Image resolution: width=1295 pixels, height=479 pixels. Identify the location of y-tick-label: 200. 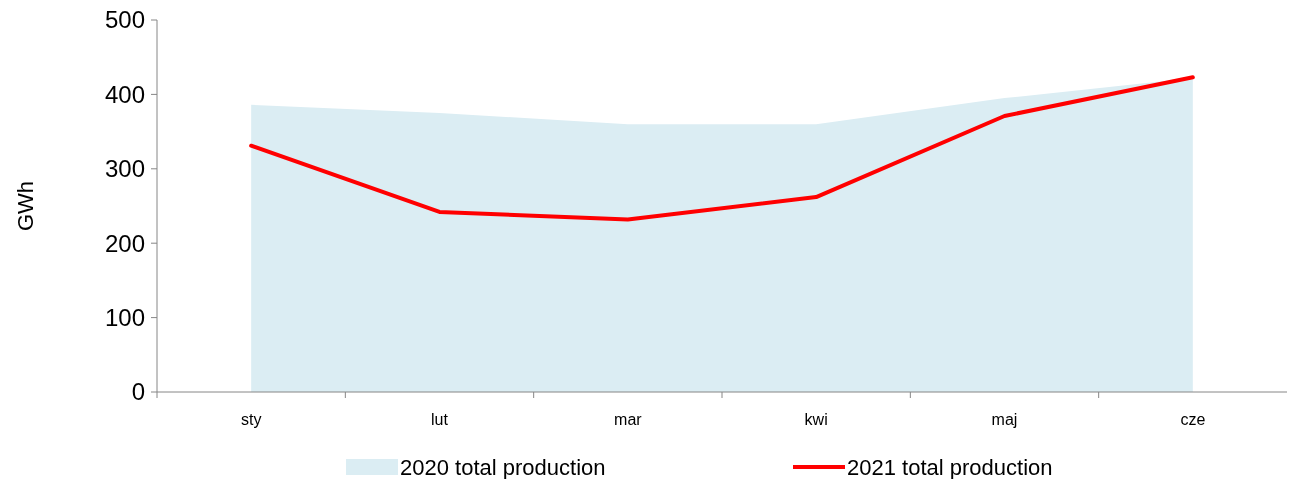
(124, 243).